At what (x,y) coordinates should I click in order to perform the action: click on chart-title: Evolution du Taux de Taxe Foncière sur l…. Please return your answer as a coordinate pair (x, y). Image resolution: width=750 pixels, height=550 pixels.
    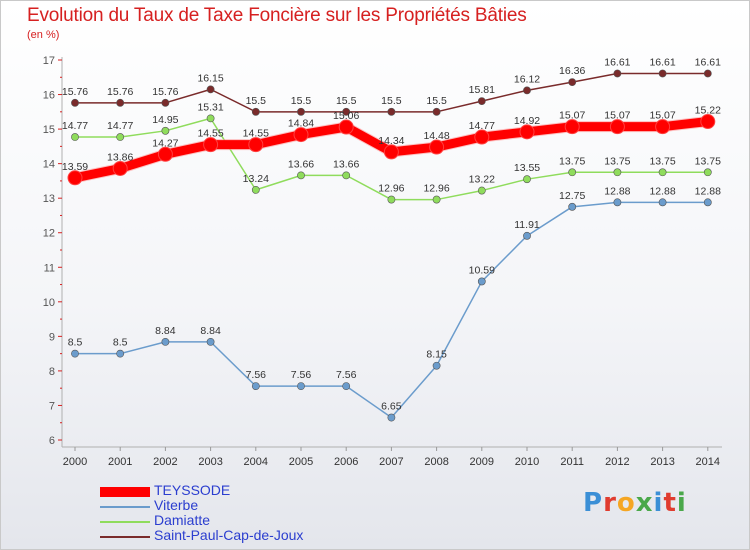
    Looking at the image, I should click on (277, 15).